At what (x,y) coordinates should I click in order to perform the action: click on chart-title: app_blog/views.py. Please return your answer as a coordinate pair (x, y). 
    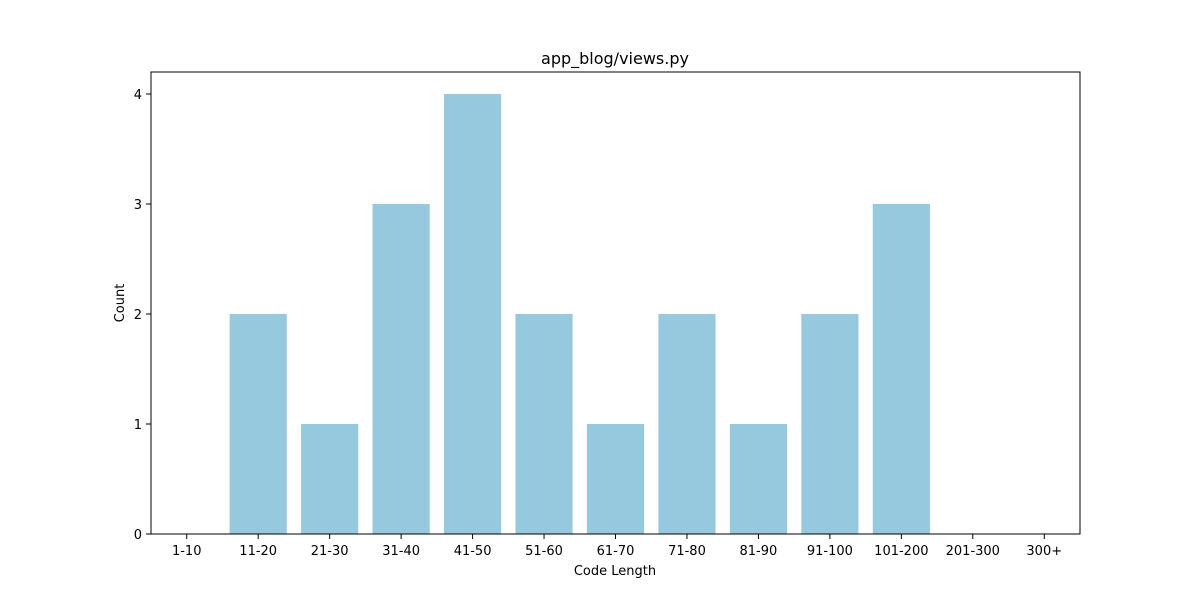
    Looking at the image, I should click on (615, 59).